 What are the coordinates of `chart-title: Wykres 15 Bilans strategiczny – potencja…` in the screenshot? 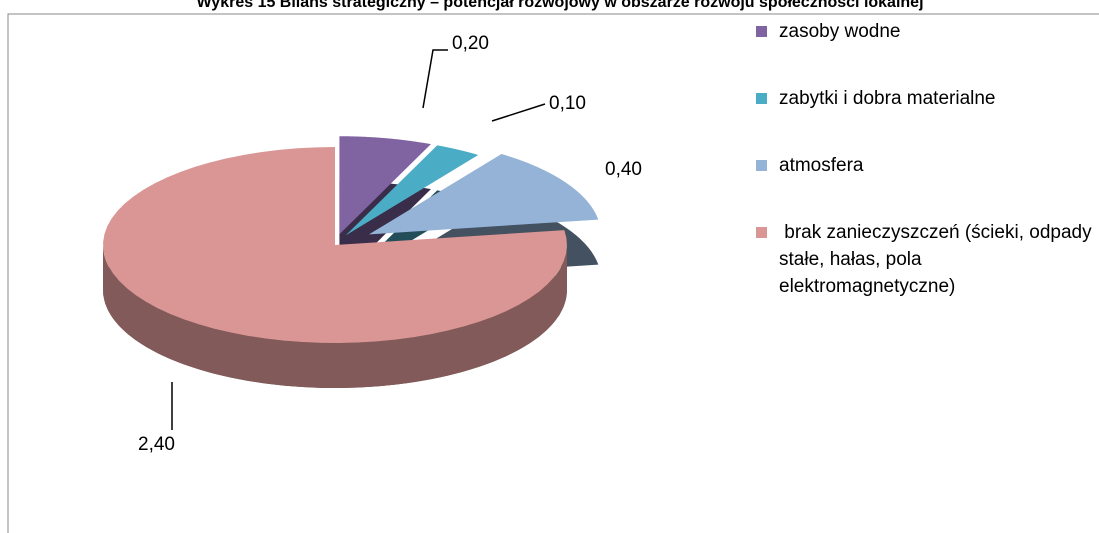 It's located at (559, 5).